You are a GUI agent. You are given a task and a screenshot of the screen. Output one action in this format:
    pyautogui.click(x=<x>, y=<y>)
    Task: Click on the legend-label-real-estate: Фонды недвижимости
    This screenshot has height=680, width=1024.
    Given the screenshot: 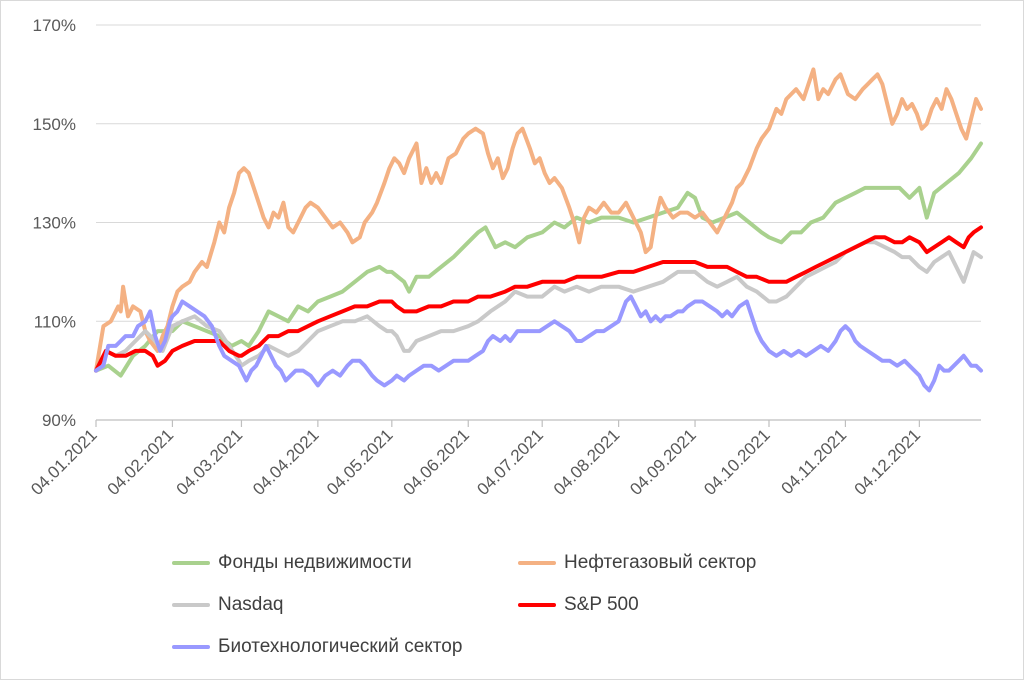 What is the action you would take?
    pyautogui.click(x=315, y=562)
    